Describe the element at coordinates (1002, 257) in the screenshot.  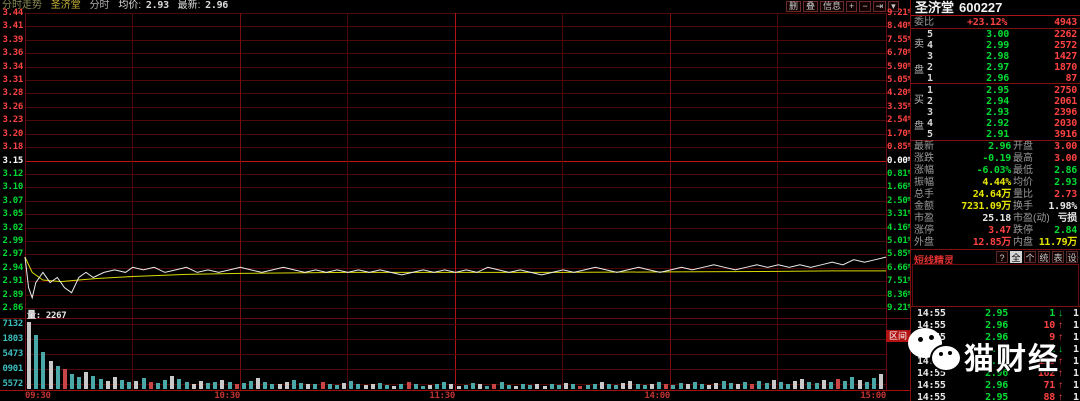
I see `spirit-tab-?: ?` at that location.